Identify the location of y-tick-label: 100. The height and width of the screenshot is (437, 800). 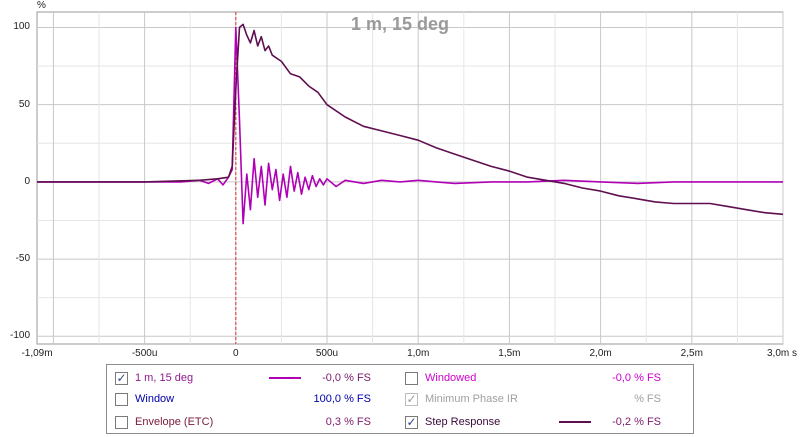
(21, 27).